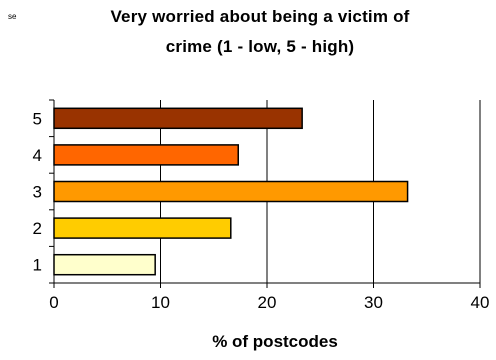 This screenshot has height=360, width=496. I want to click on x-tick-label: 0, so click(53, 302).